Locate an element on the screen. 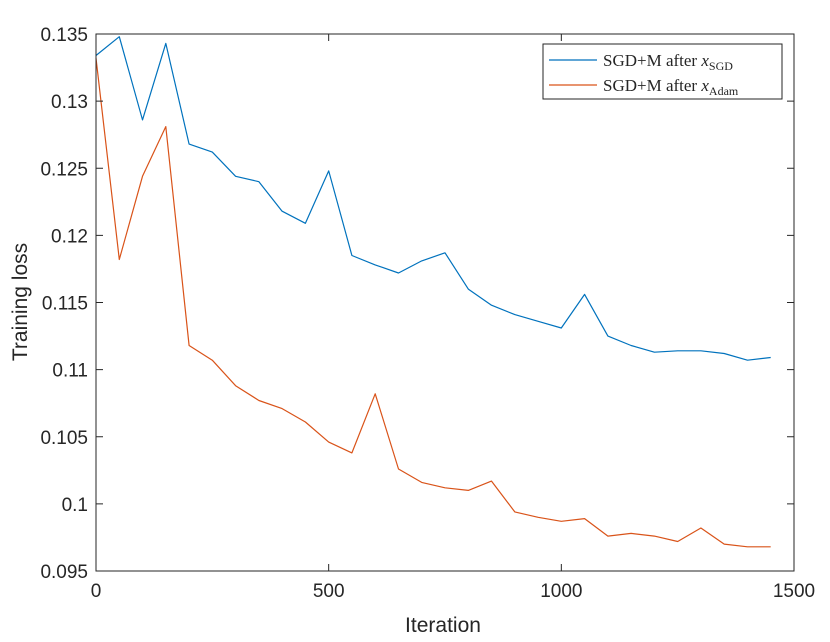 Image resolution: width=830 pixels, height=642 pixels. x-tick-label: 1000 is located at coordinates (561, 591).